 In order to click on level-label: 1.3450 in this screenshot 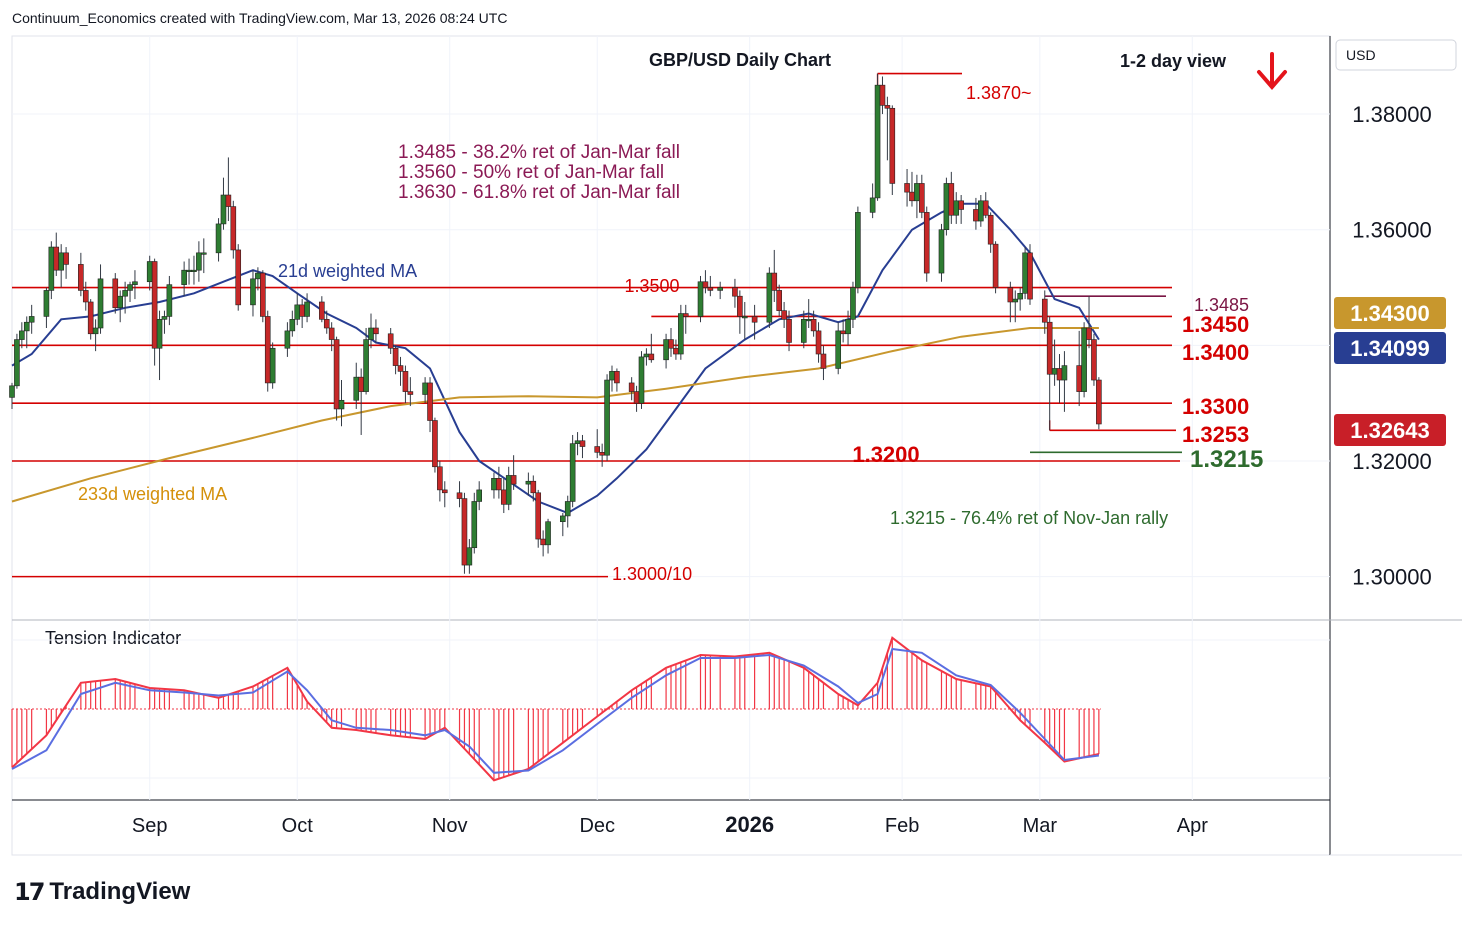, I will do `click(1215, 324)`.